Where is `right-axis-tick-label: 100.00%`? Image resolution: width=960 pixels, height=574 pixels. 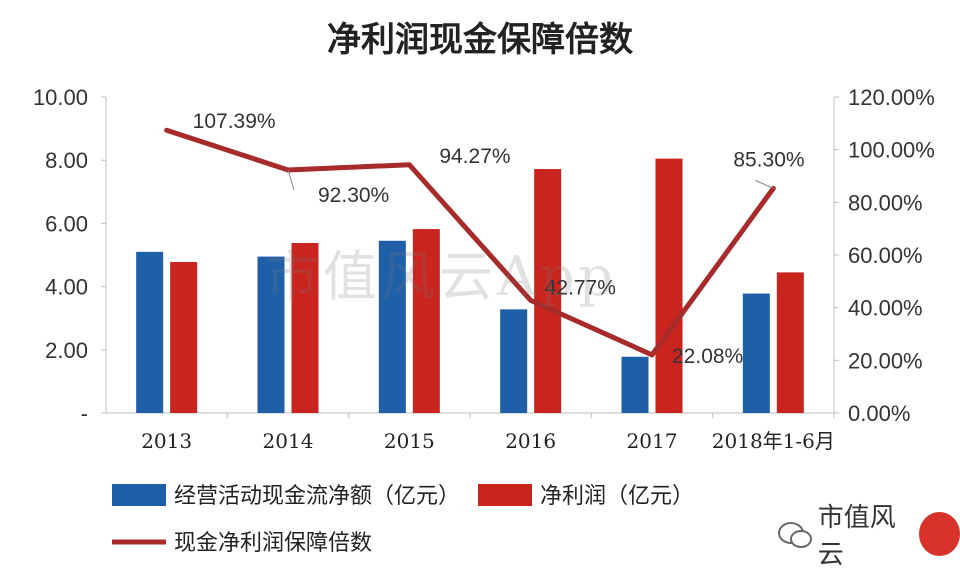 right-axis-tick-label: 100.00% is located at coordinates (891, 150).